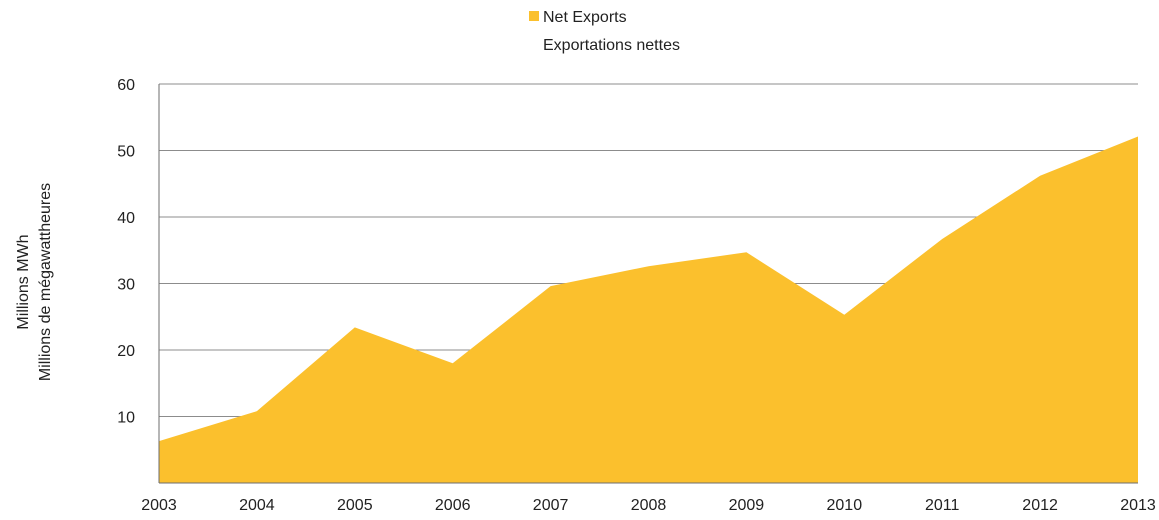 This screenshot has width=1159, height=520. Describe the element at coordinates (942, 505) in the screenshot. I see `x-tick-label-2011: 2011` at that location.